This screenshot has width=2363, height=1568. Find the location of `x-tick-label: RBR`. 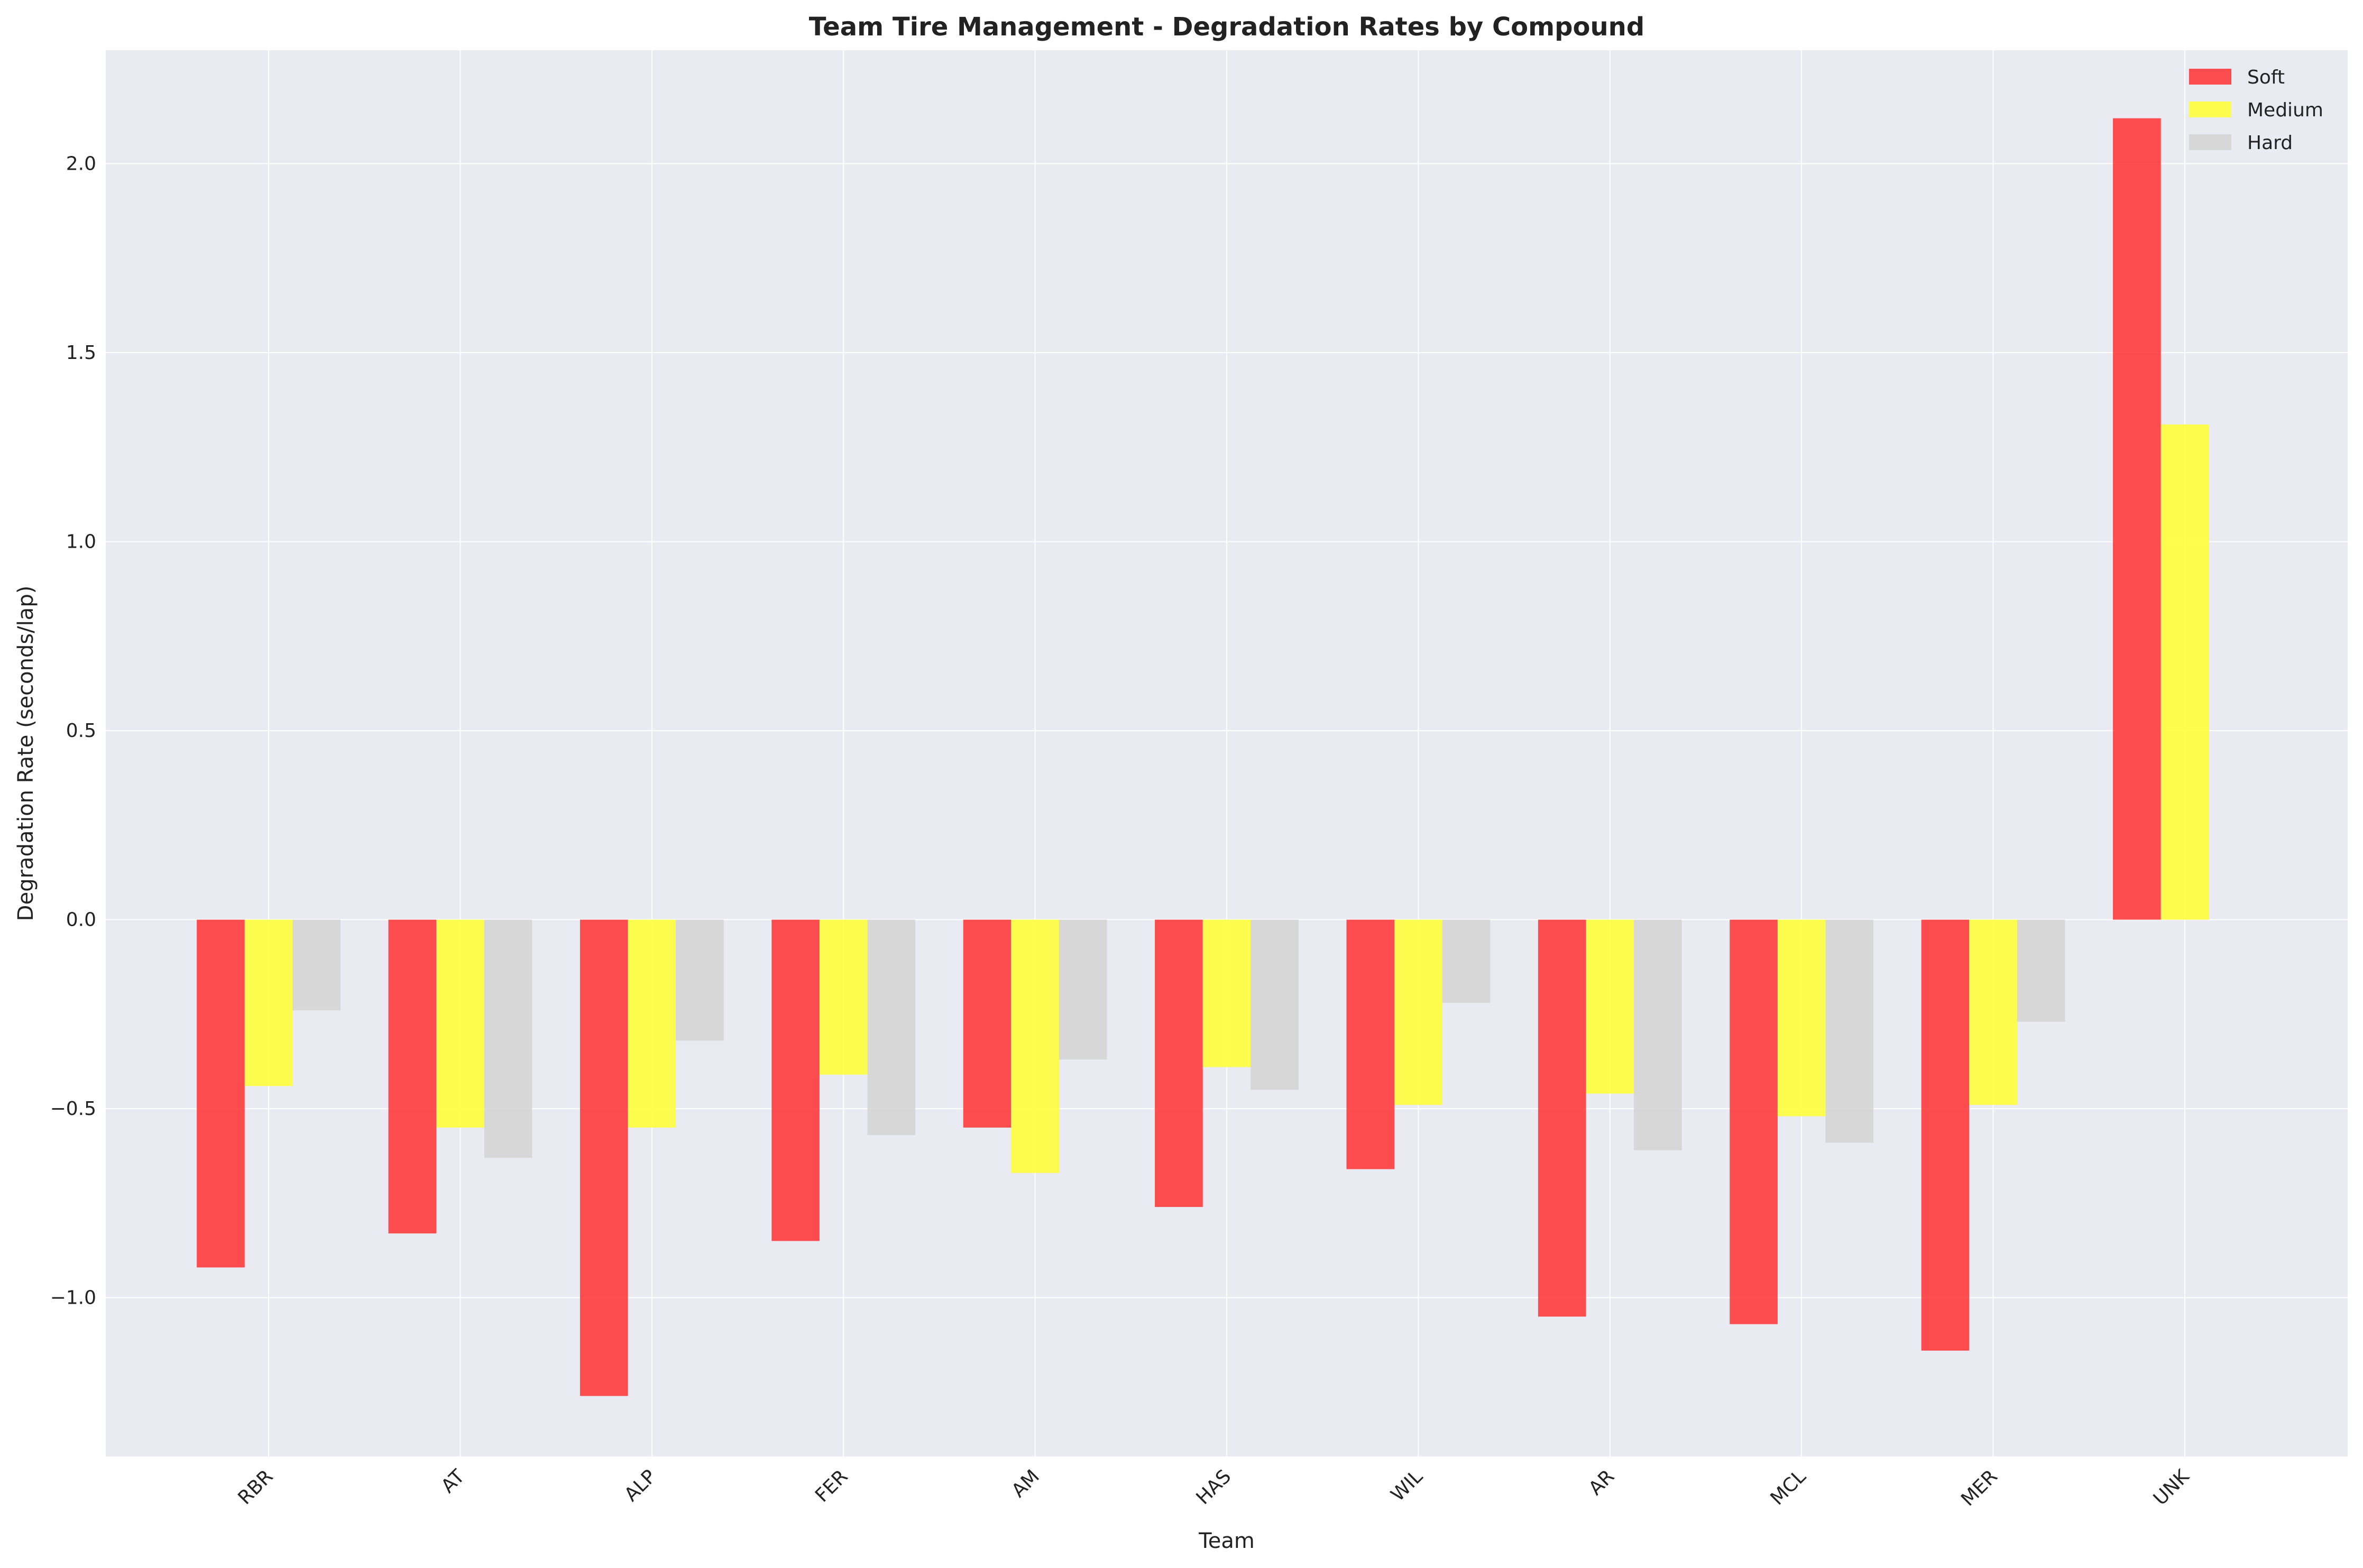

x-tick-label: RBR is located at coordinates (256, 1487).